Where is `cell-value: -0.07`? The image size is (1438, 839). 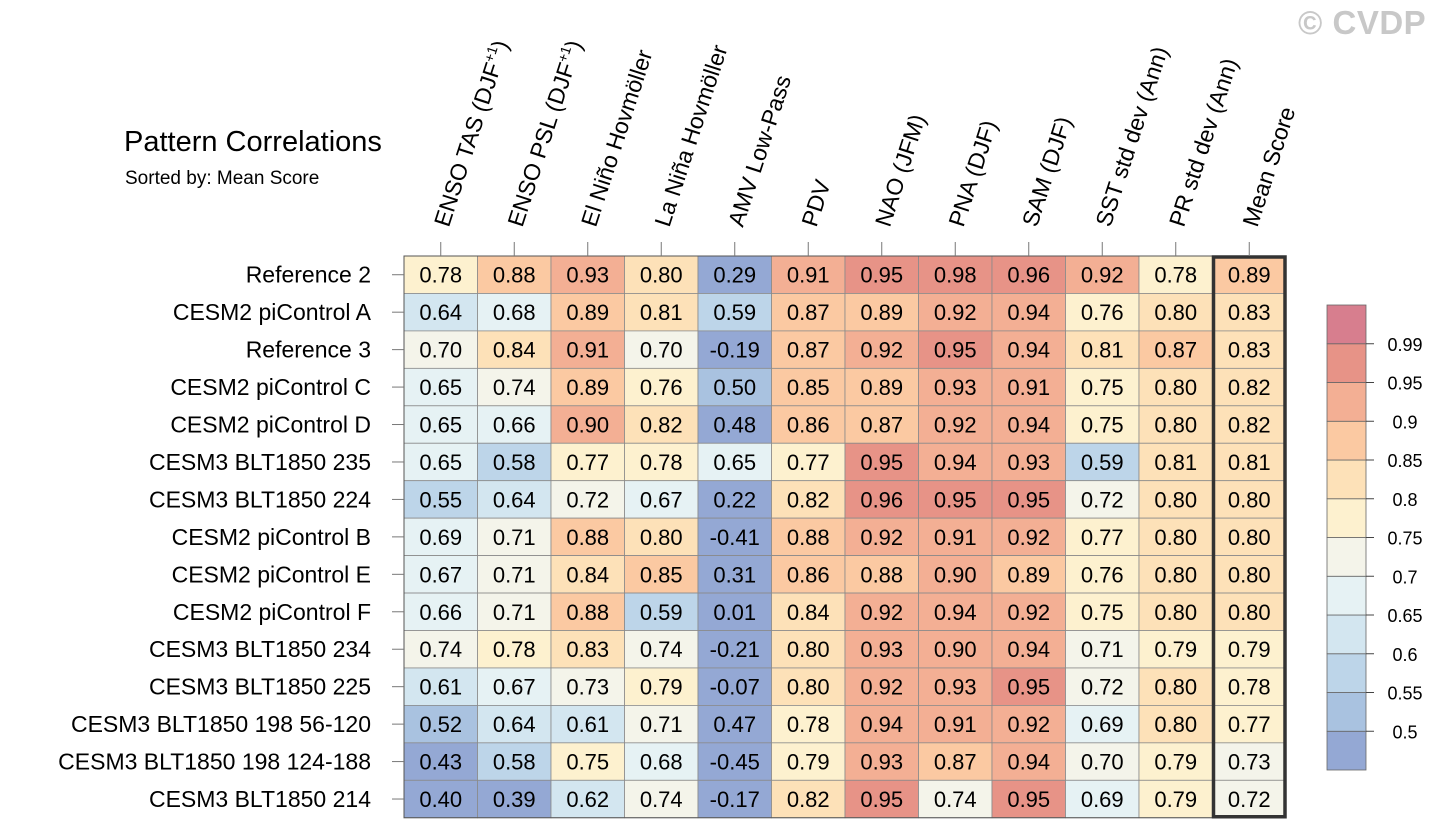
cell-value: -0.07 is located at coordinates (735, 687).